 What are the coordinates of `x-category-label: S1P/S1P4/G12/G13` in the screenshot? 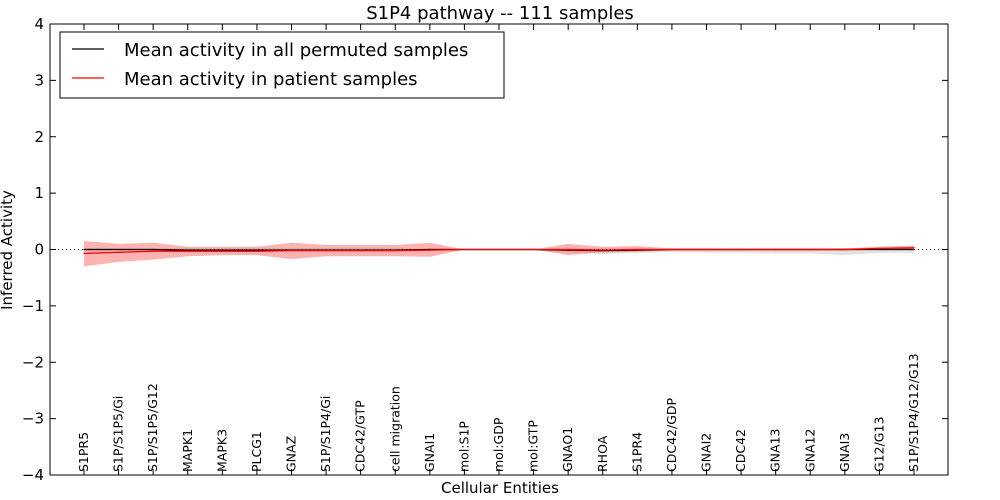 It's located at (913, 412).